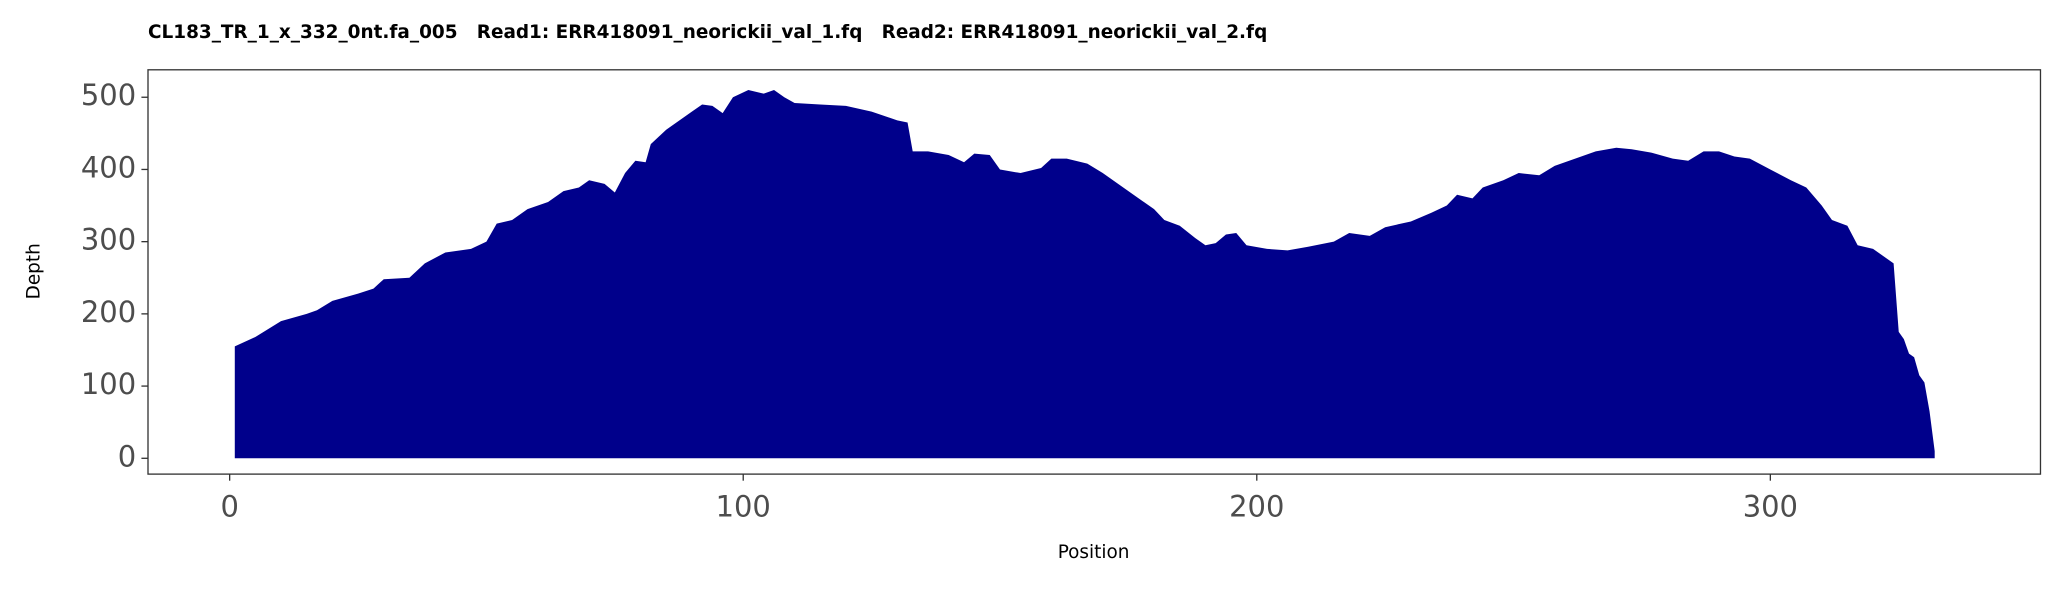 This screenshot has width=2066, height=590. What do you see at coordinates (108, 240) in the screenshot?
I see `y-tick-label: 300` at bounding box center [108, 240].